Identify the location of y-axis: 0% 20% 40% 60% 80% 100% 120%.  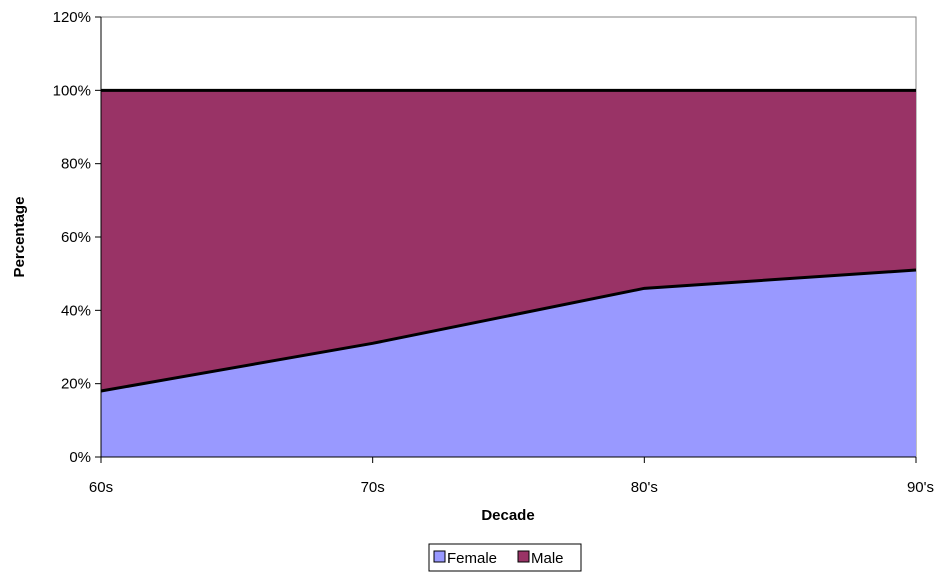
(77, 237).